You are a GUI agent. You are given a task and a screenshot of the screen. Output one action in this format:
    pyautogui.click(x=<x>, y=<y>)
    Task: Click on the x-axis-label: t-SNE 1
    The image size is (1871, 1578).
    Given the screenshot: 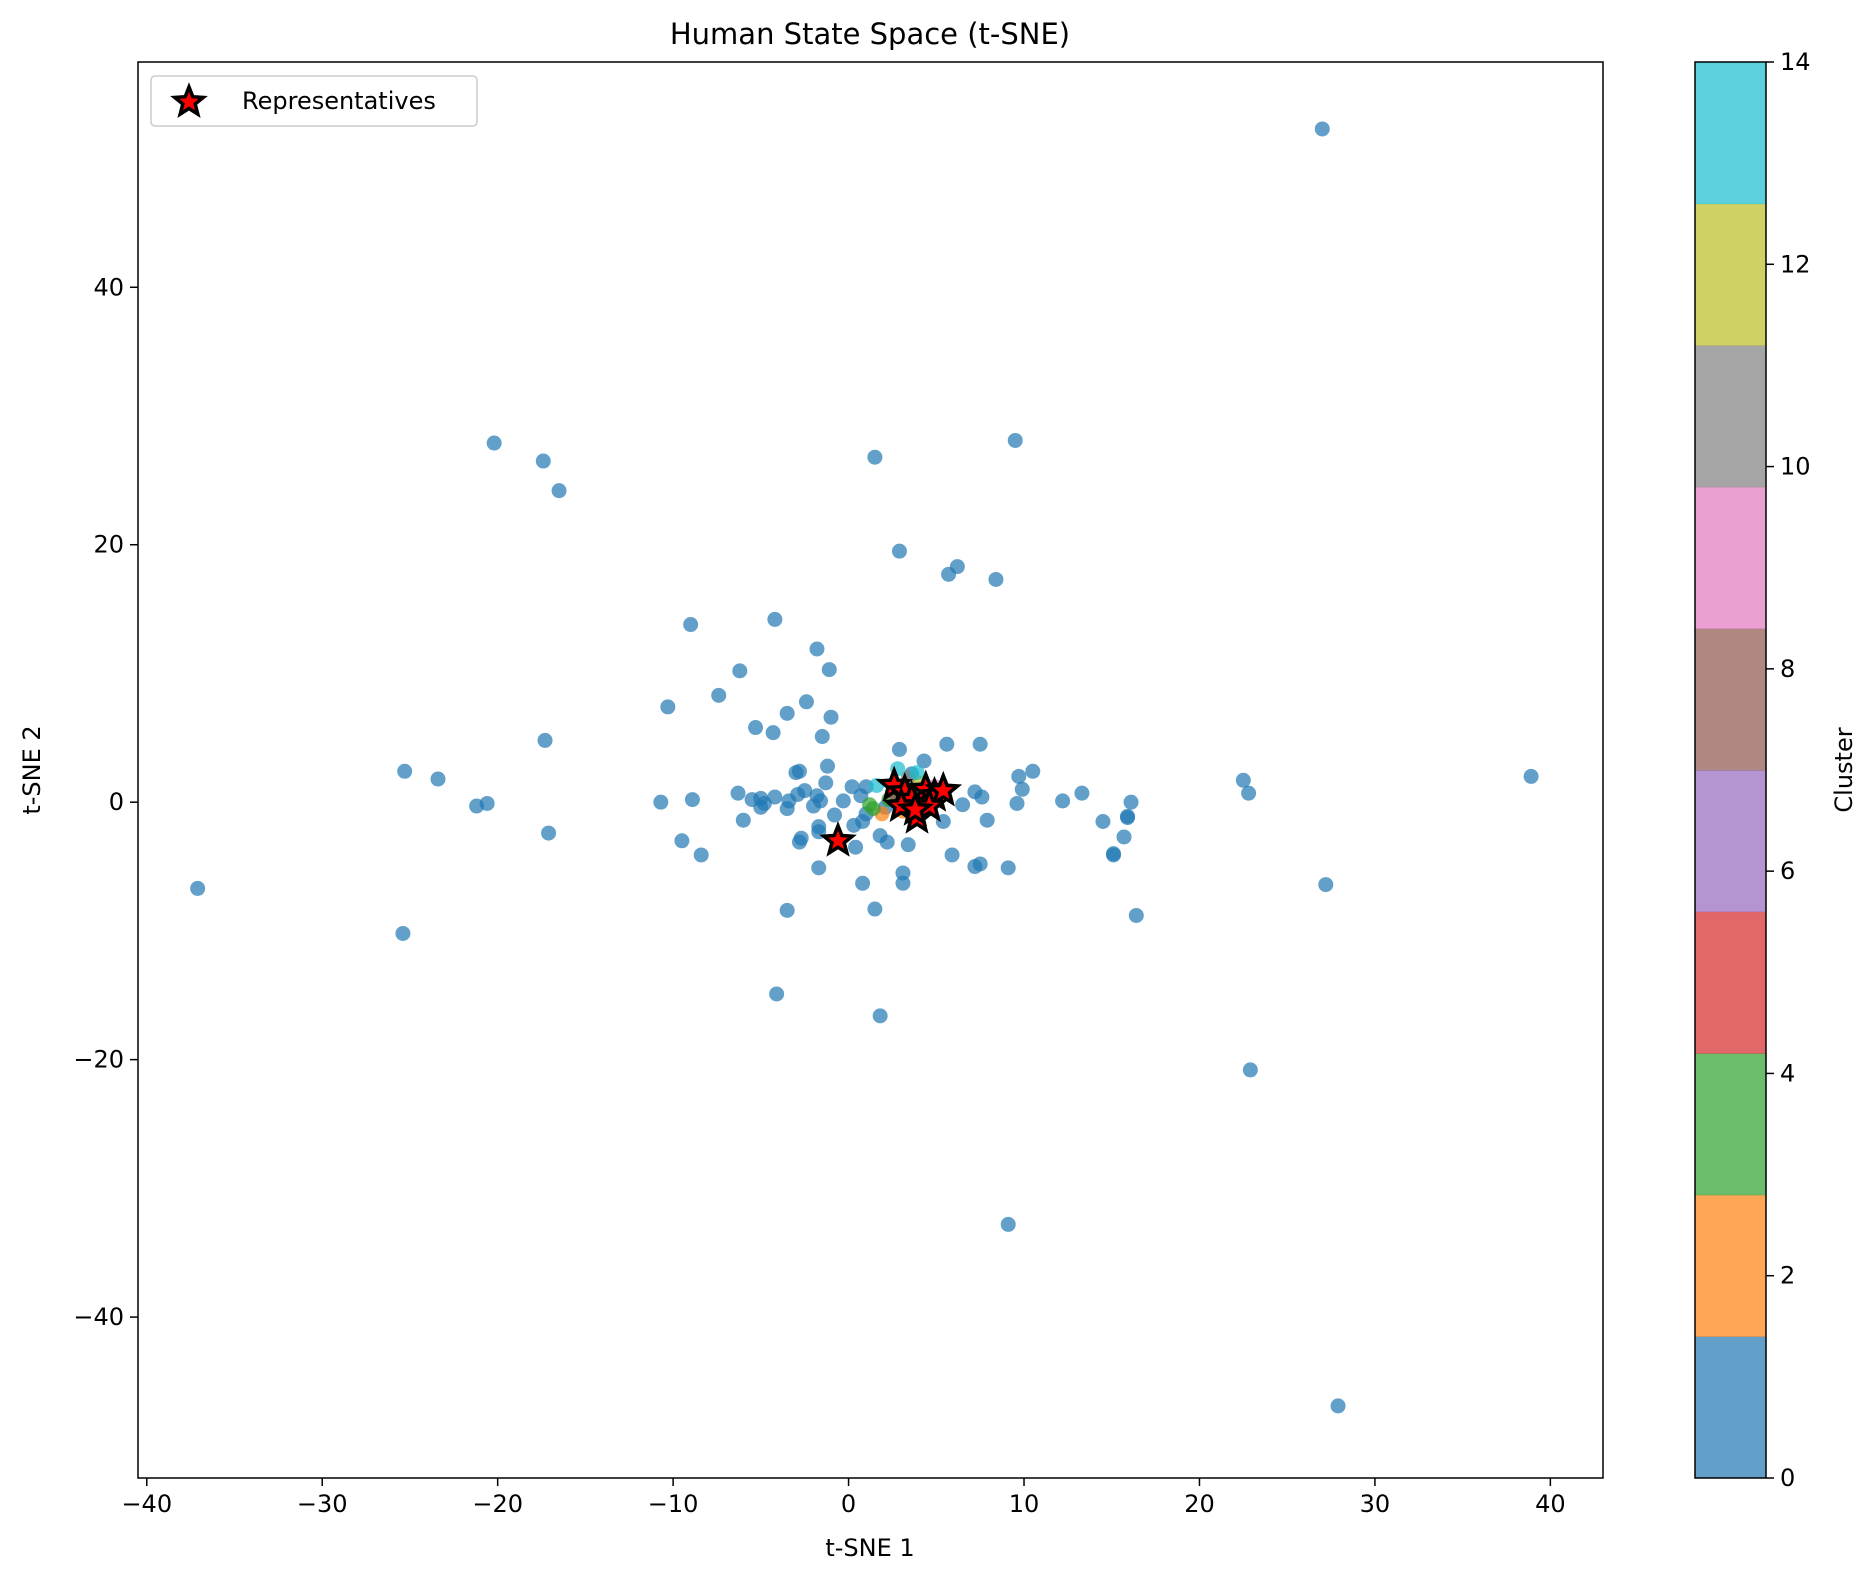 What is the action you would take?
    pyautogui.click(x=869, y=1548)
    